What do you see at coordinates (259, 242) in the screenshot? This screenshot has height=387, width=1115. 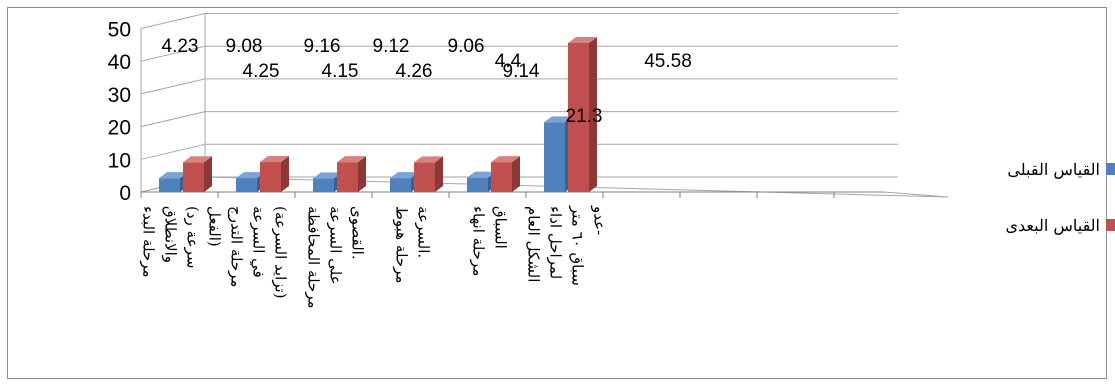 I see `x-category-label-line: في السرعة` at bounding box center [259, 242].